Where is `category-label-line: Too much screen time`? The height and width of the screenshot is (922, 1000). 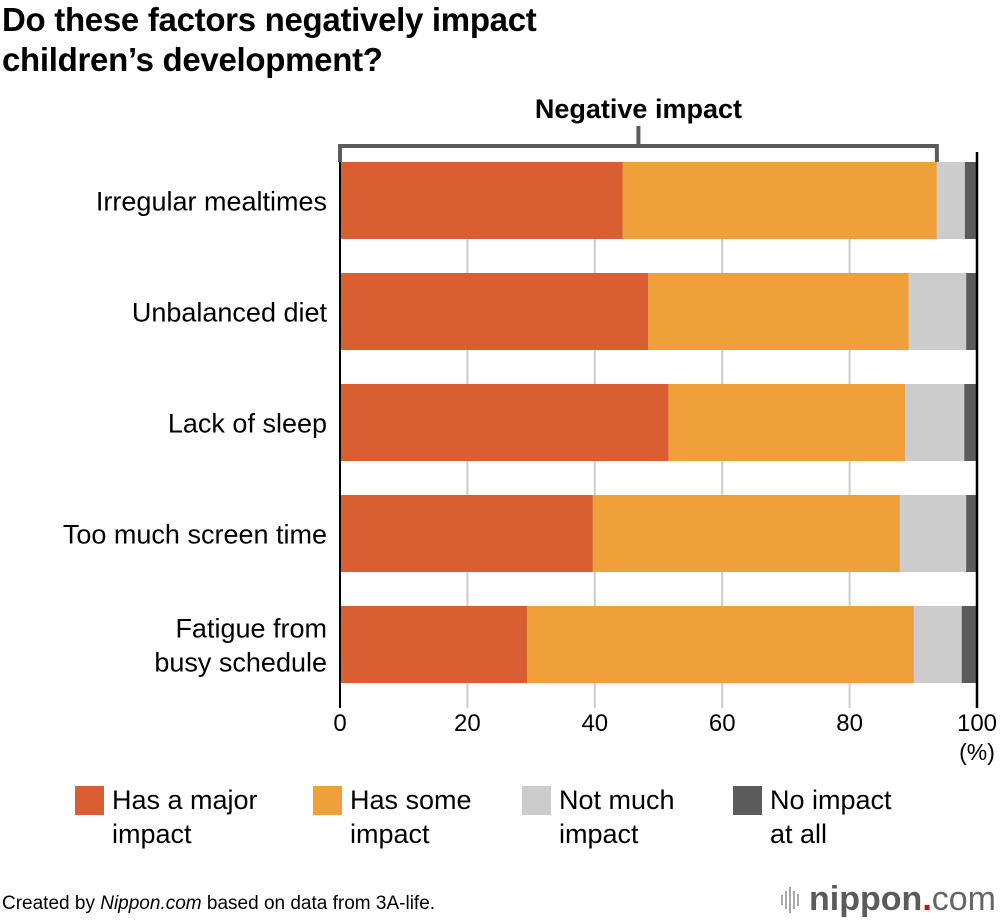 category-label-line: Too much screen time is located at coordinates (195, 535).